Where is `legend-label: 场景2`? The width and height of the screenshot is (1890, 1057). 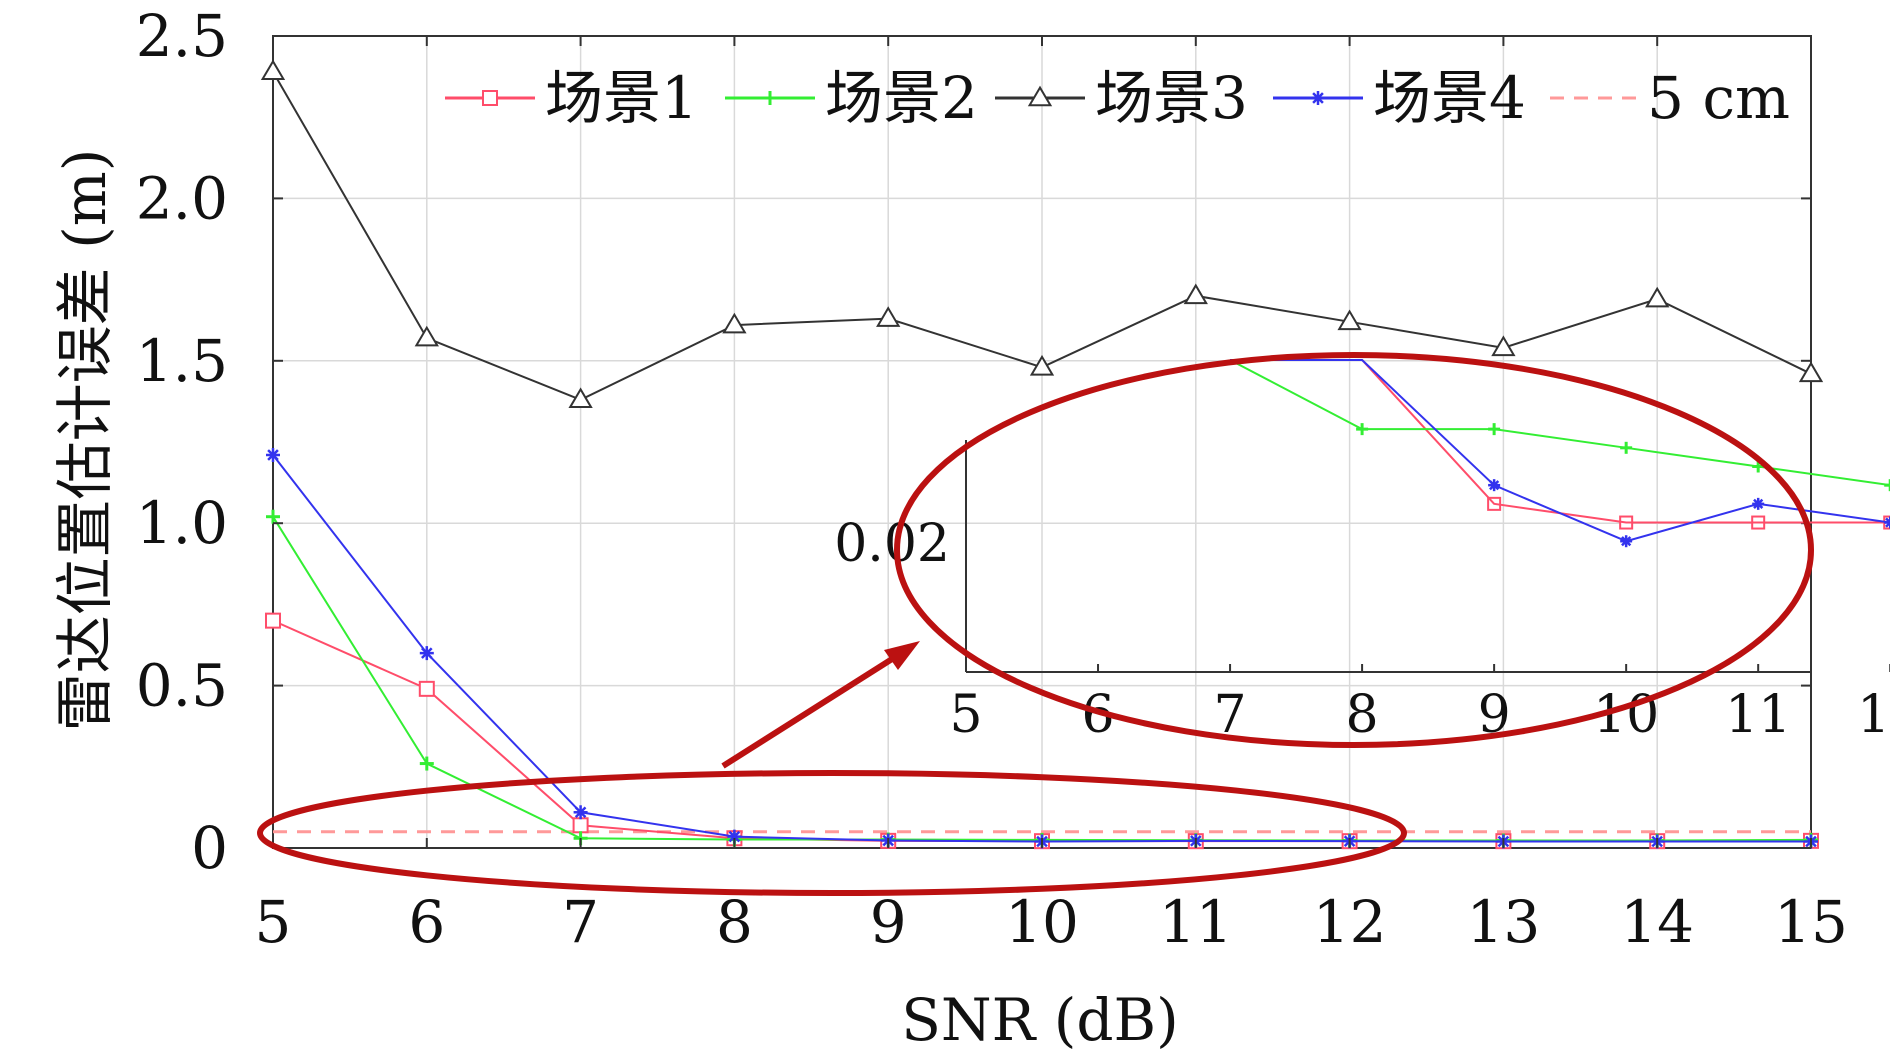 legend-label: 场景2 is located at coordinates (901, 98).